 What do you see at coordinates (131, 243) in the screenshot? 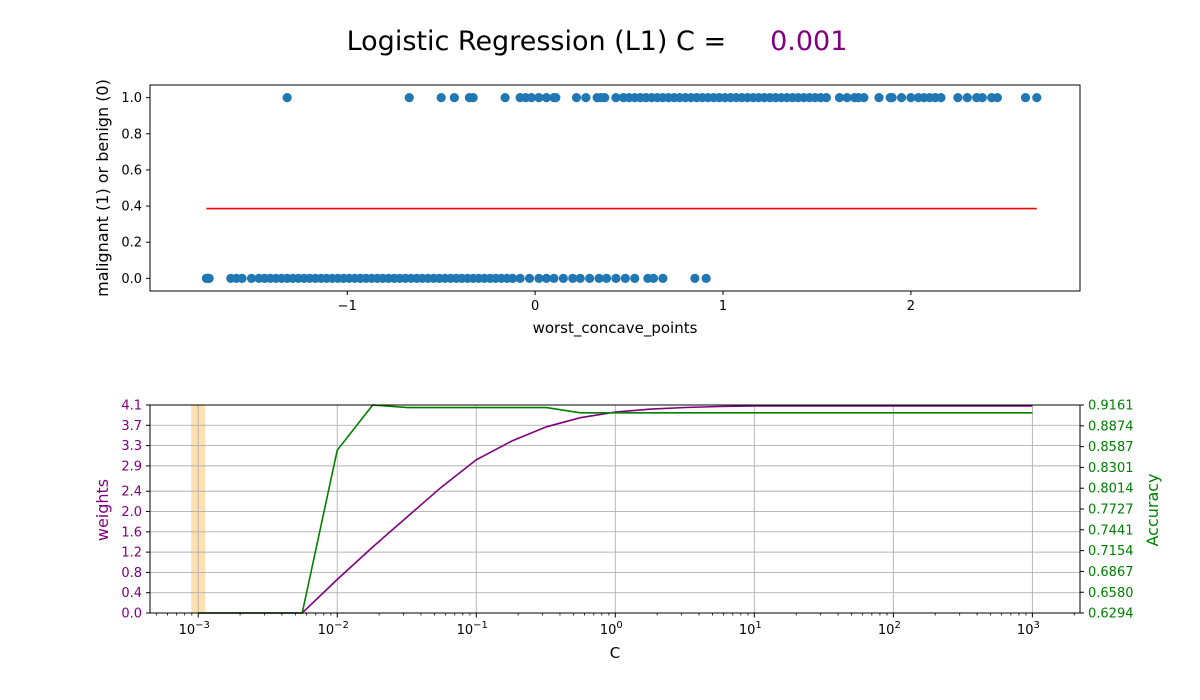
I see `scatter-y-tick-label: 0.2` at bounding box center [131, 243].